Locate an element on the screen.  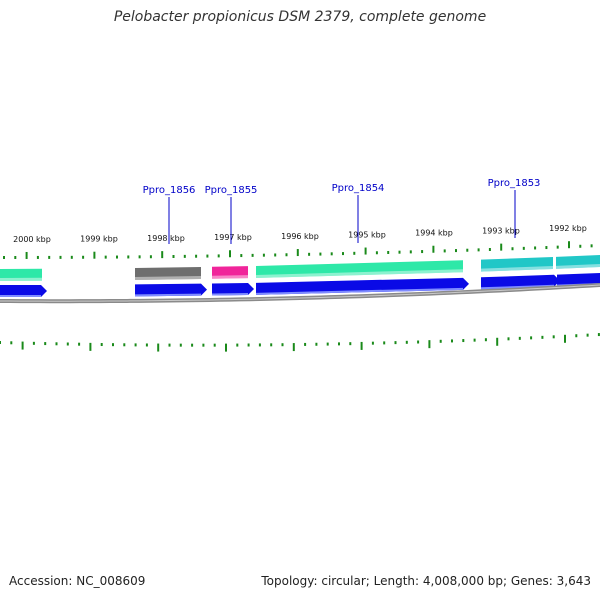
feature-track is located at coordinates (300, 275).